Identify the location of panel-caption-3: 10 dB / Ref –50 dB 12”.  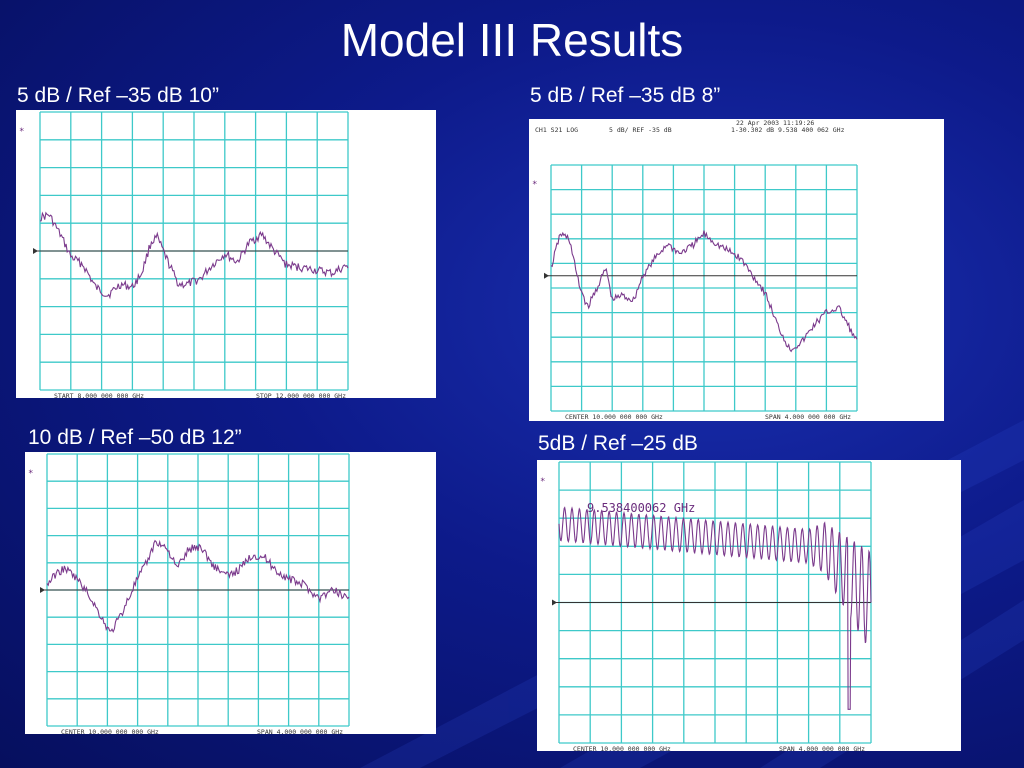
(135, 437).